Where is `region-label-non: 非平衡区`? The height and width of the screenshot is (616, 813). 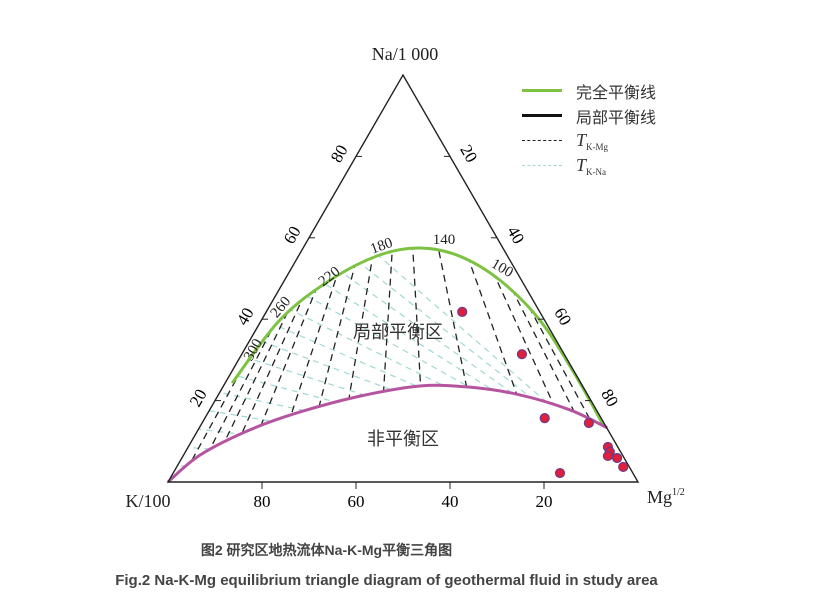 region-label-non: 非平衡区 is located at coordinates (403, 439).